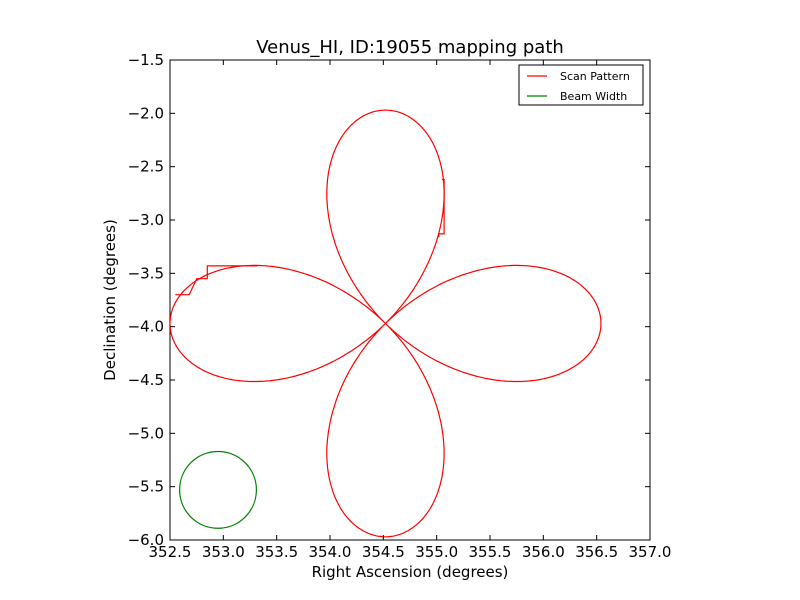  I want to click on x-tick-label: 354.5, so click(383, 552).